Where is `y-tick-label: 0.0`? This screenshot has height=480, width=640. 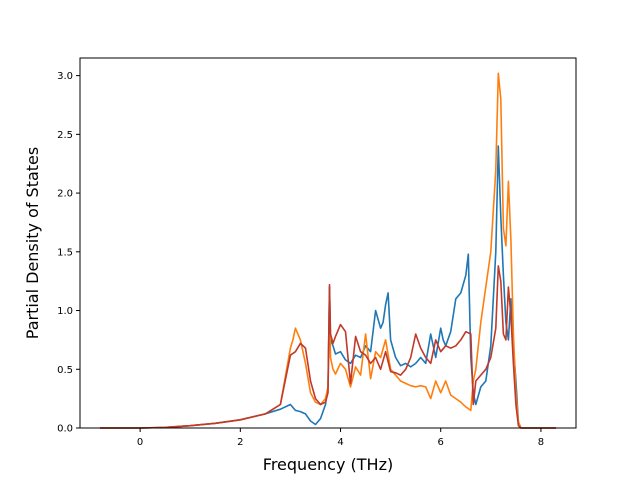
y-tick-label: 0.0 is located at coordinates (65, 429).